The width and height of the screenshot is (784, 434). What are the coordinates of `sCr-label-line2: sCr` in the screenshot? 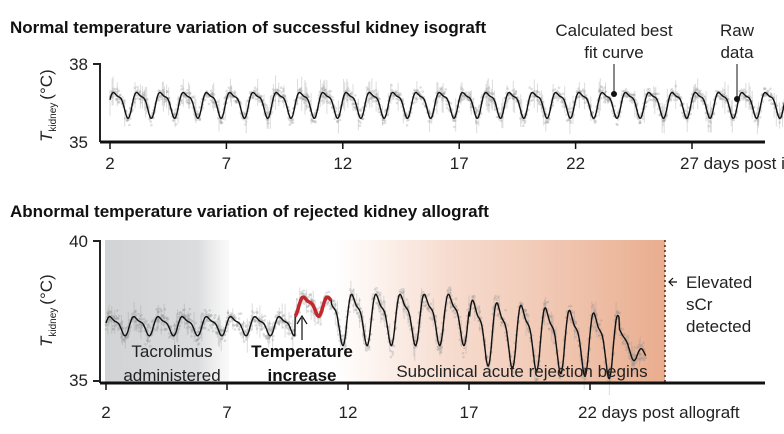 It's located at (699, 304).